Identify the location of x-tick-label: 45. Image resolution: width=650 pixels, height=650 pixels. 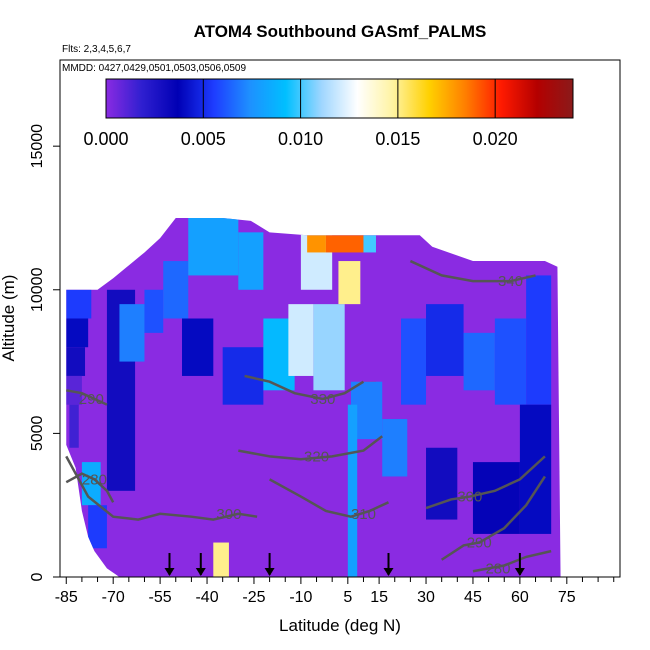
(473, 597).